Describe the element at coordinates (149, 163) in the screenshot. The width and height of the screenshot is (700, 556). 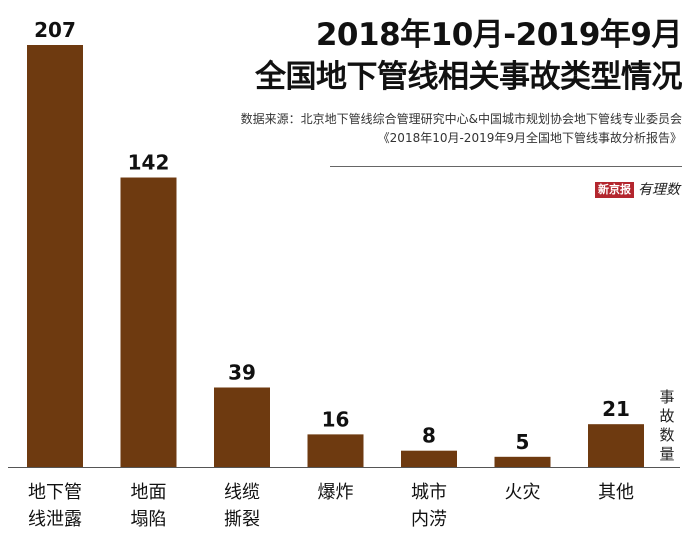
I see `value-label-2: 142` at that location.